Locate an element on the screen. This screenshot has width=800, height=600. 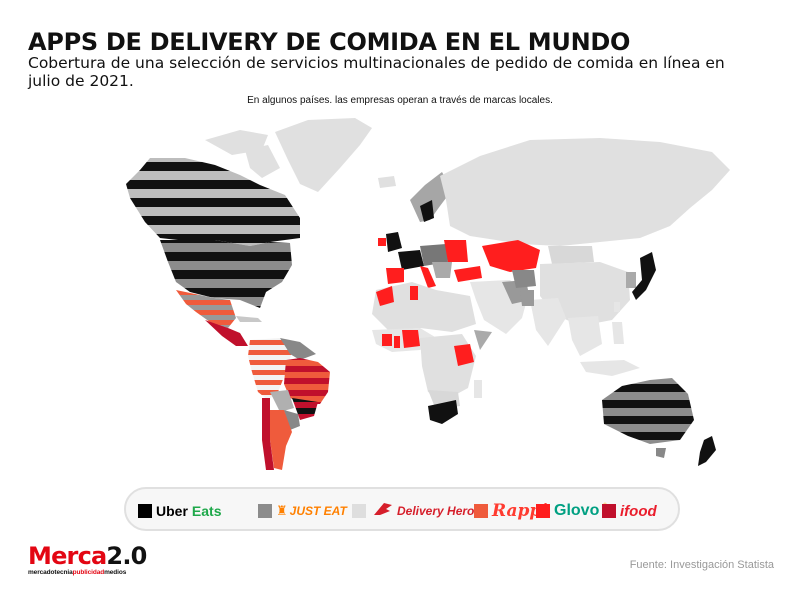
logo-tag-2: publicidad is located at coordinates (88, 572).